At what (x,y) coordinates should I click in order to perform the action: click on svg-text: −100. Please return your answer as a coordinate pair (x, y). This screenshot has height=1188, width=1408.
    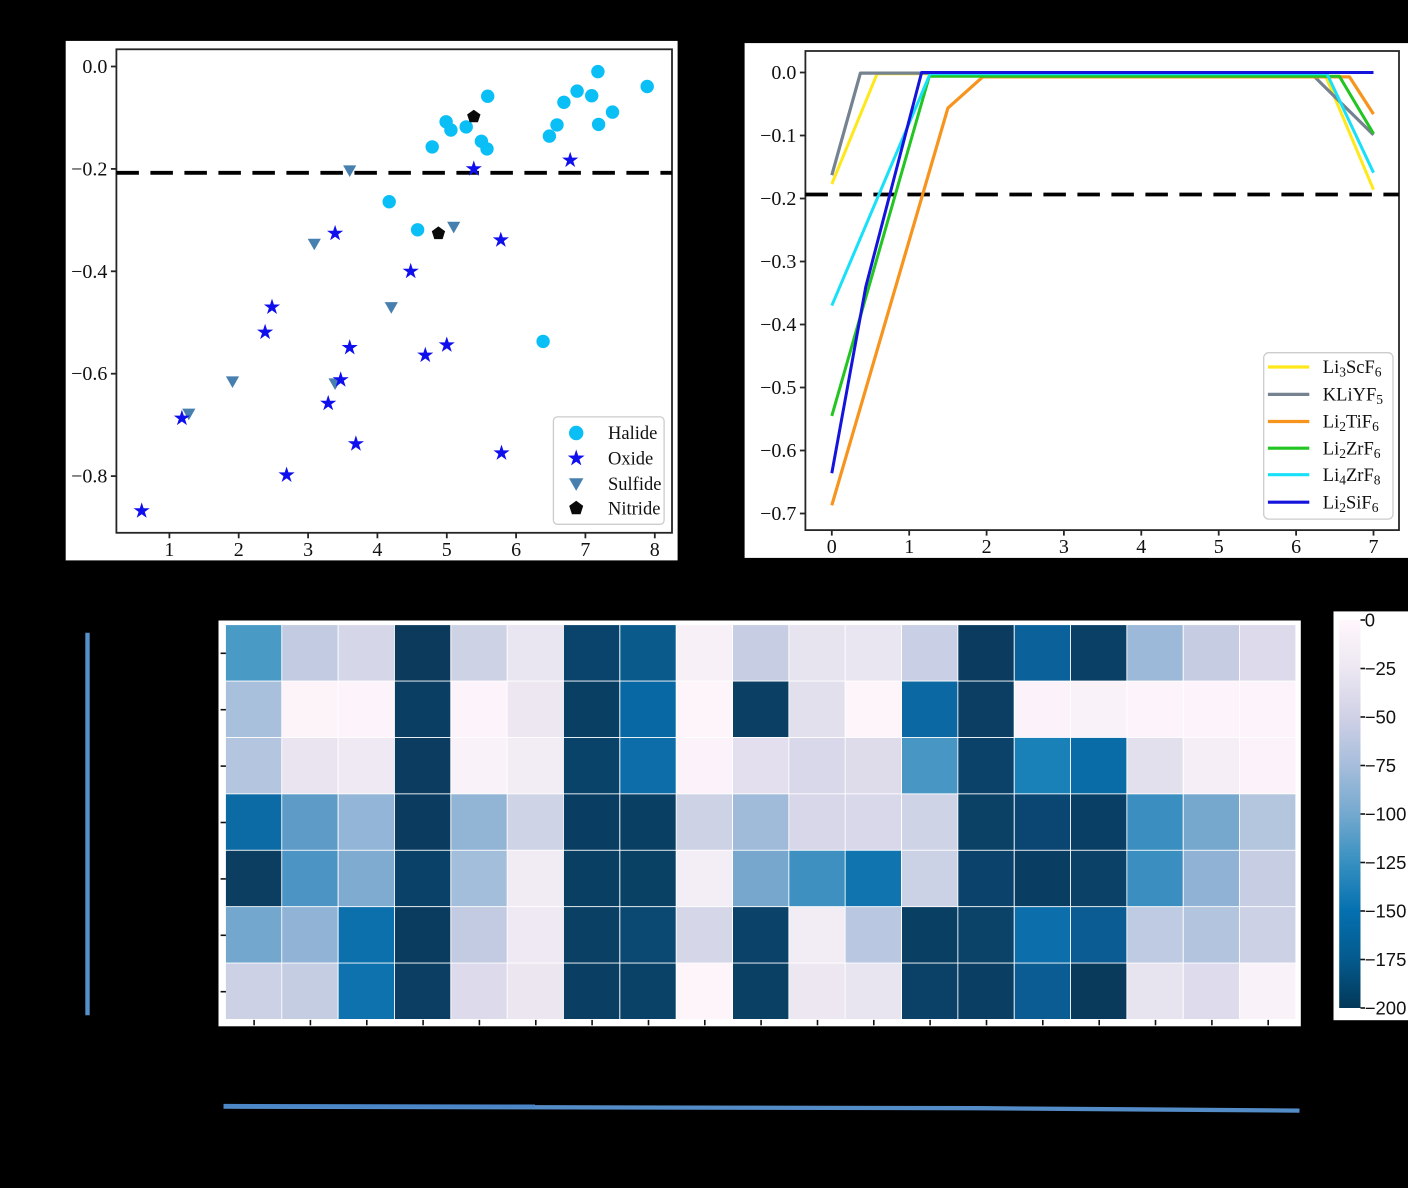
    Looking at the image, I should click on (1386, 814).